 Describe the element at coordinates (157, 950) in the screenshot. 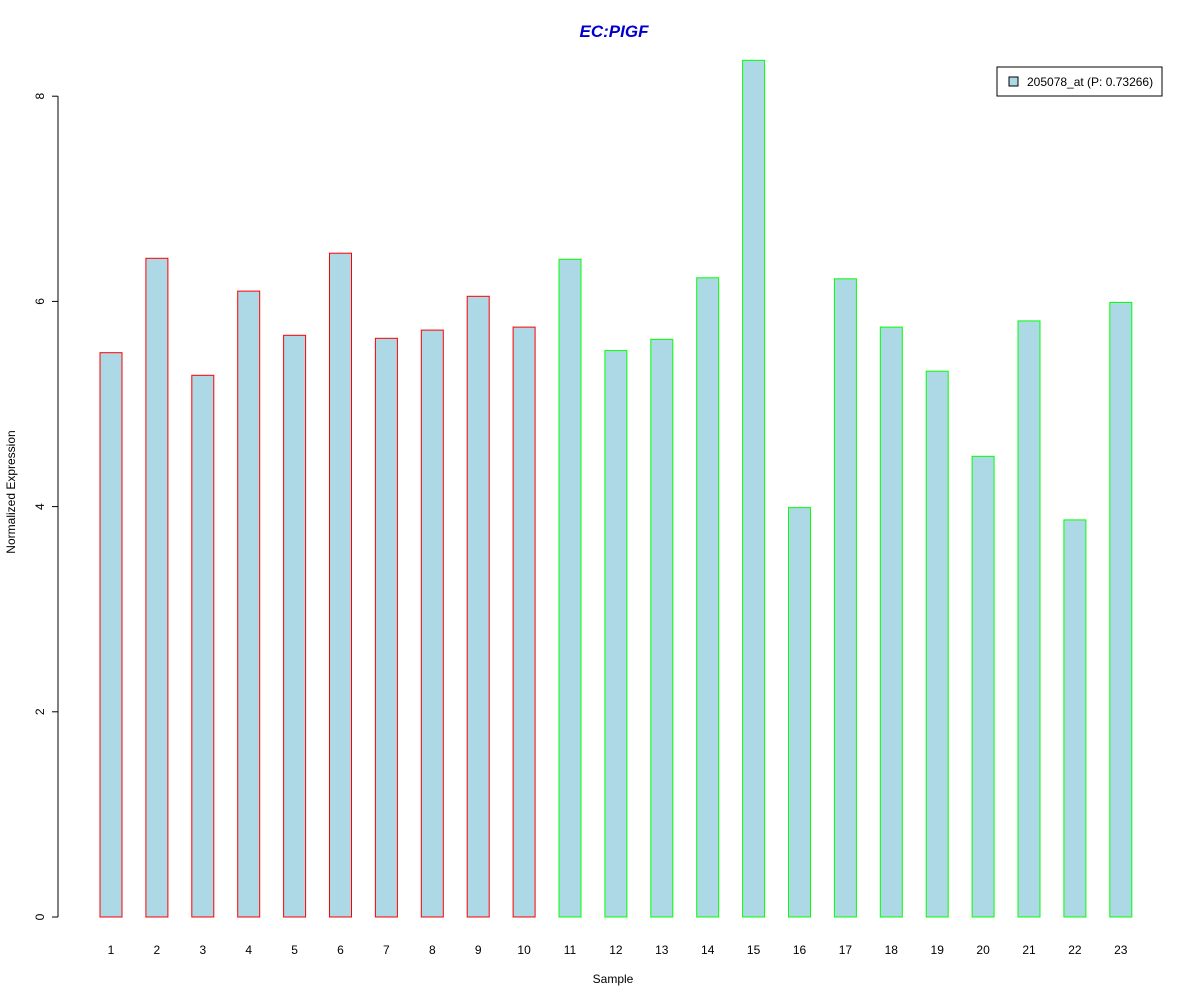

I see `x-tick-label: 2` at that location.